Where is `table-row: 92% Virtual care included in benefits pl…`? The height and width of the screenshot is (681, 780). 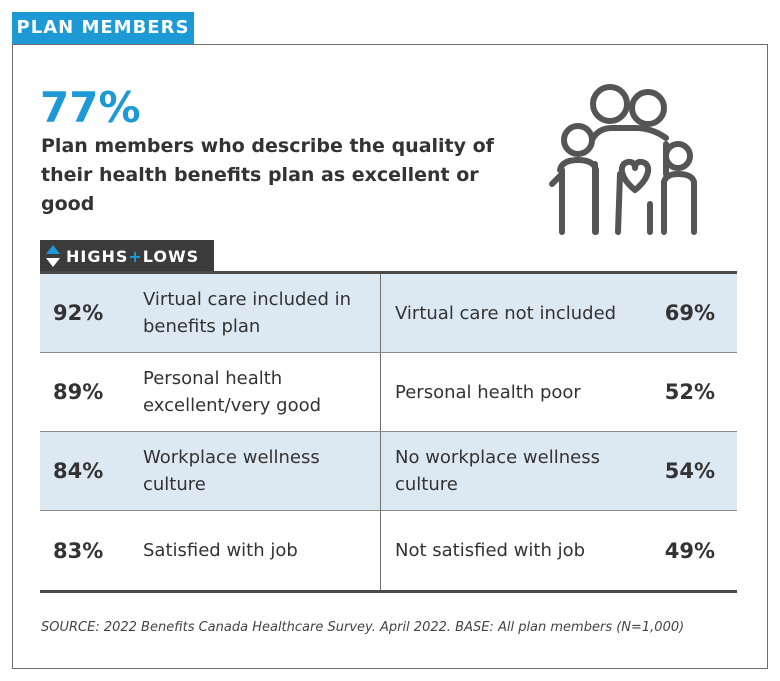
table-row: 92% Virtual care included in benefits pl… is located at coordinates (388, 313).